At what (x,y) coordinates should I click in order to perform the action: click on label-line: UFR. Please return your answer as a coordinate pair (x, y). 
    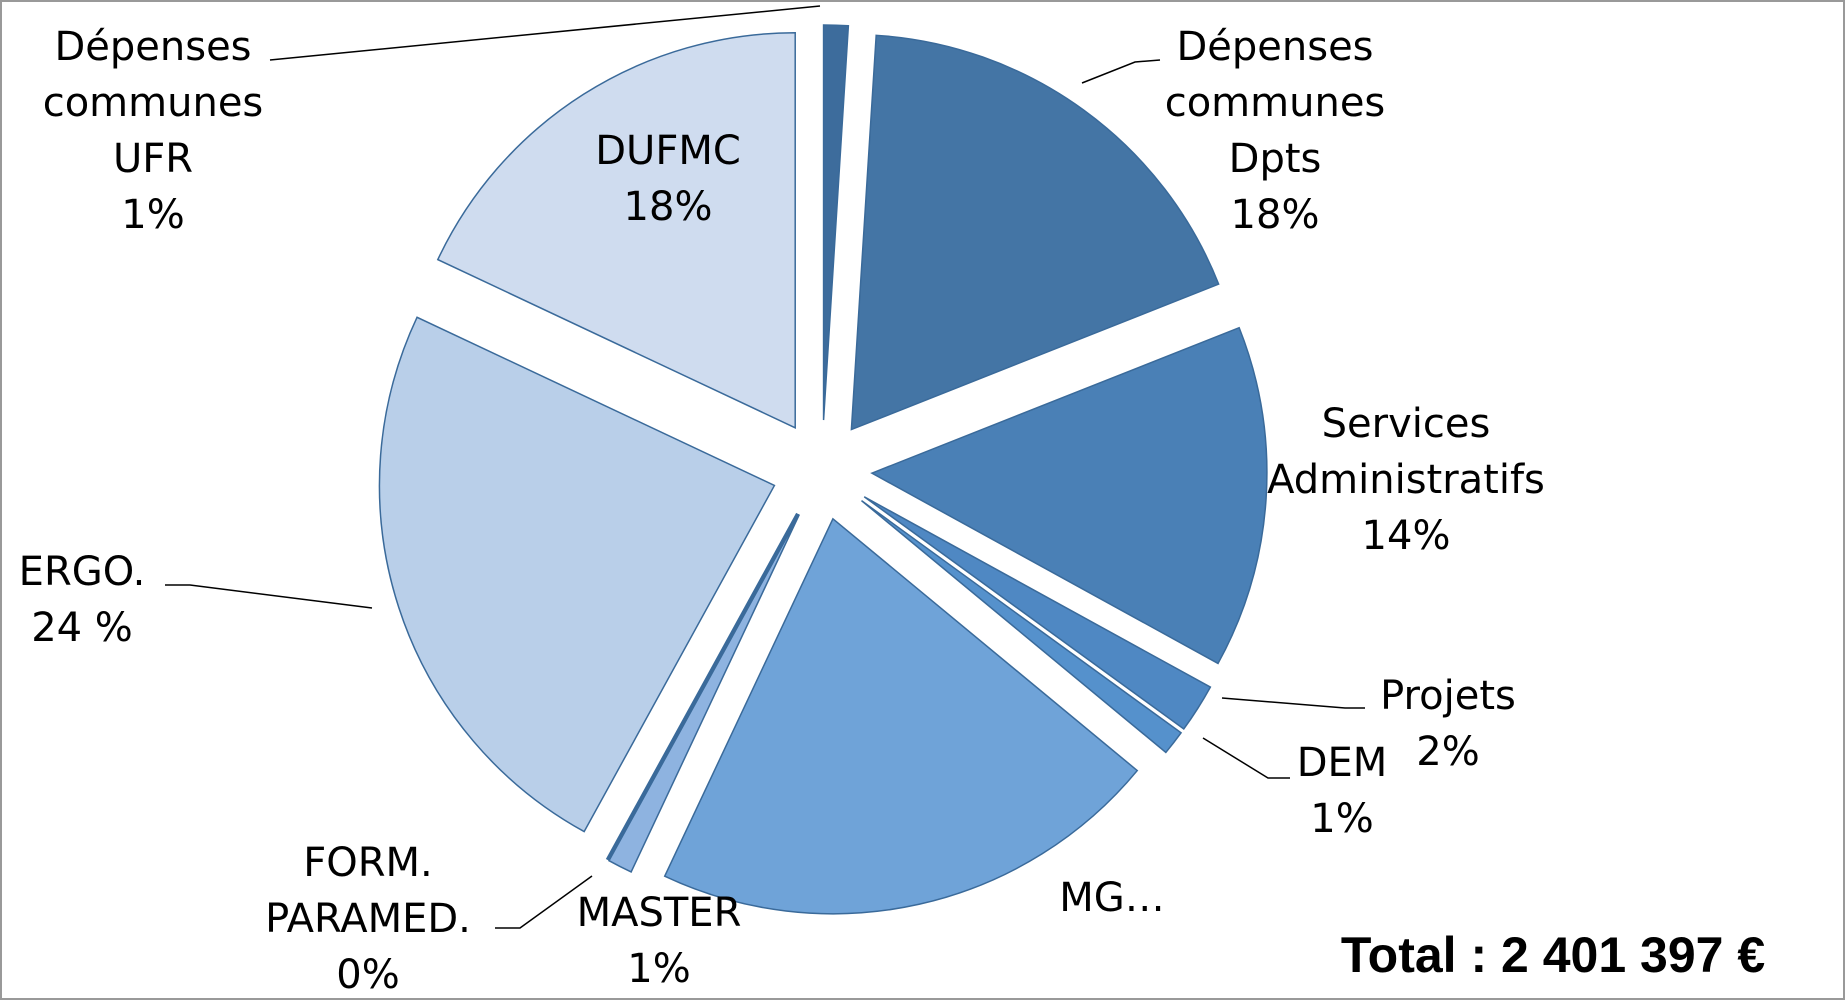
    Looking at the image, I should click on (153, 159).